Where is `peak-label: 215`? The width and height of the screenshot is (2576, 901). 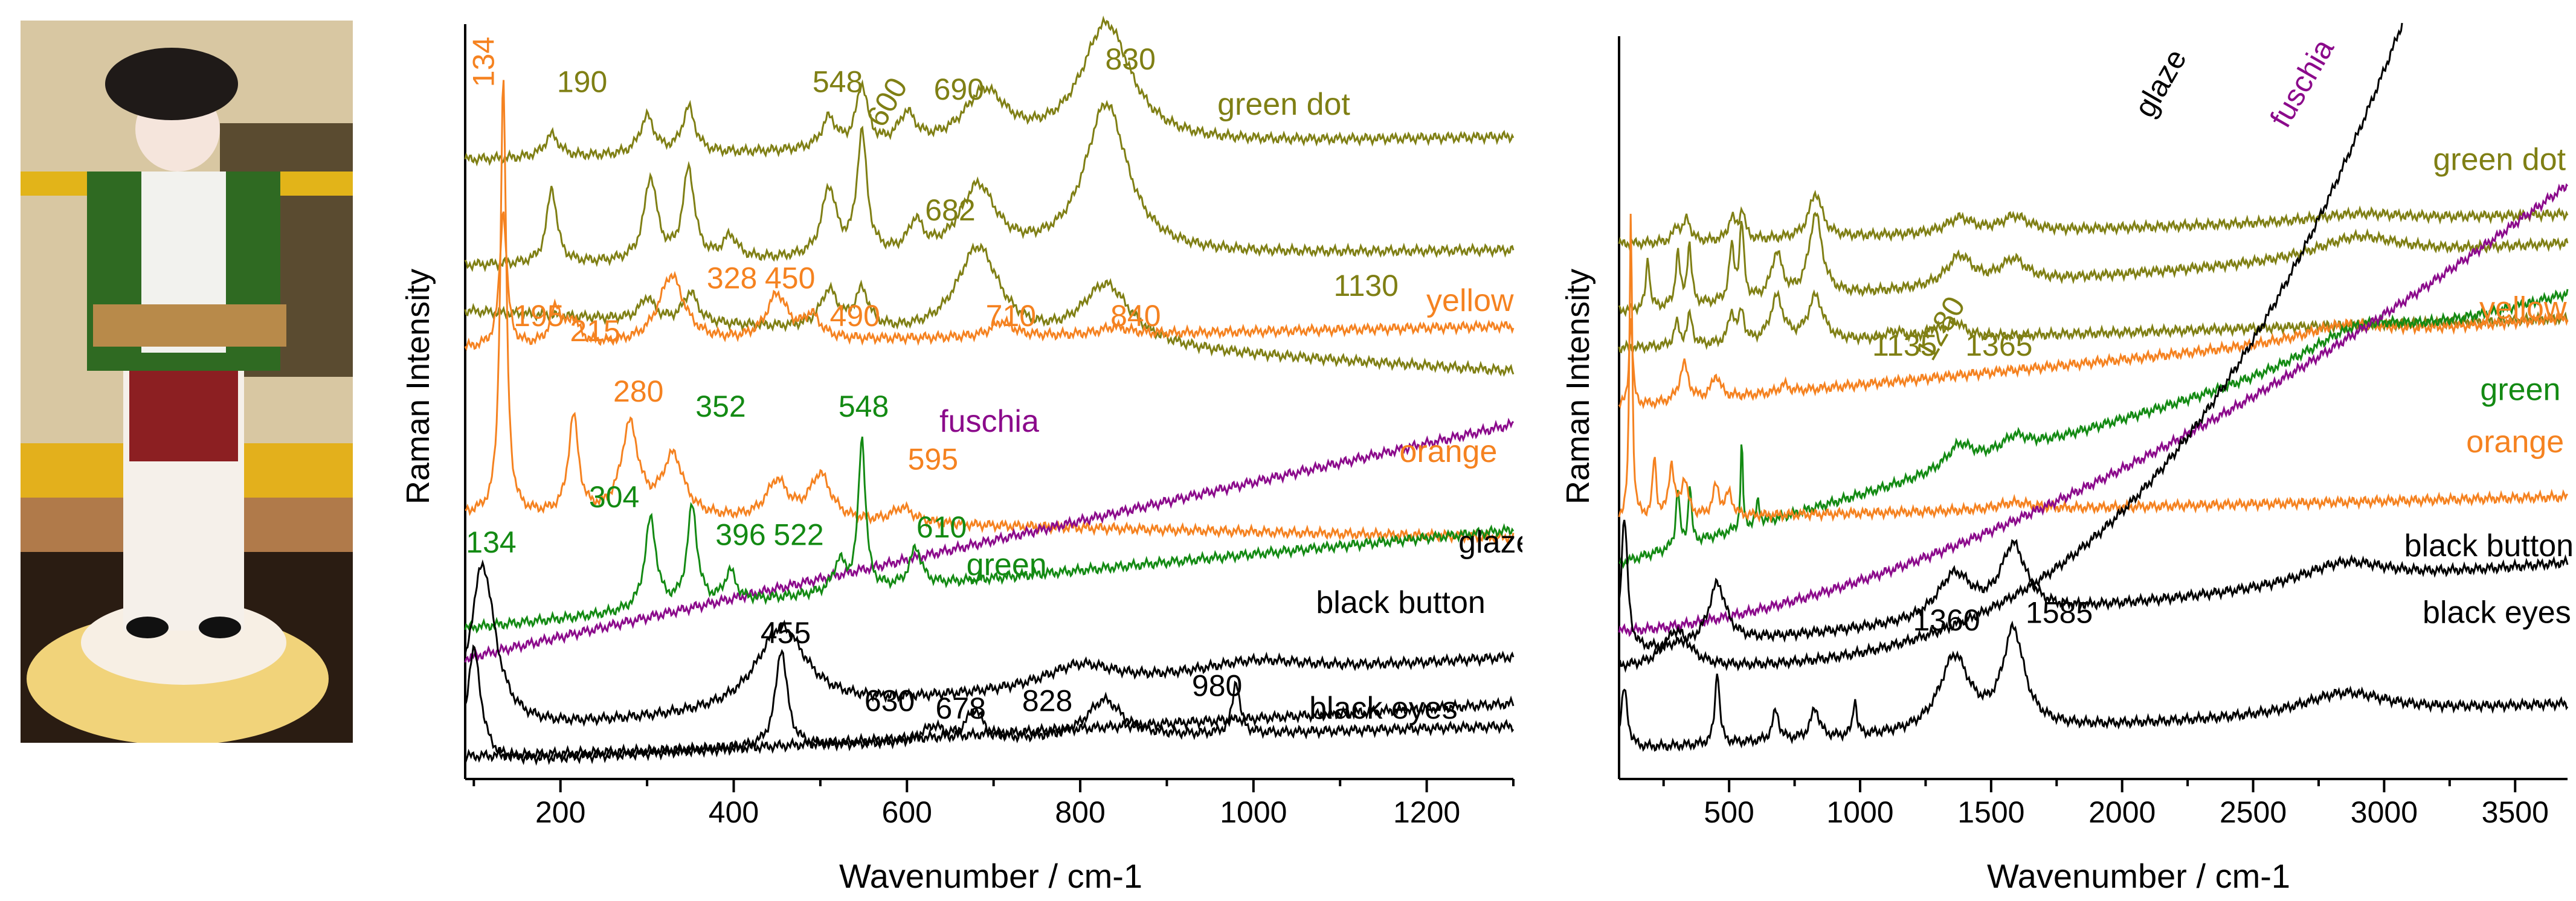 peak-label: 215 is located at coordinates (595, 331).